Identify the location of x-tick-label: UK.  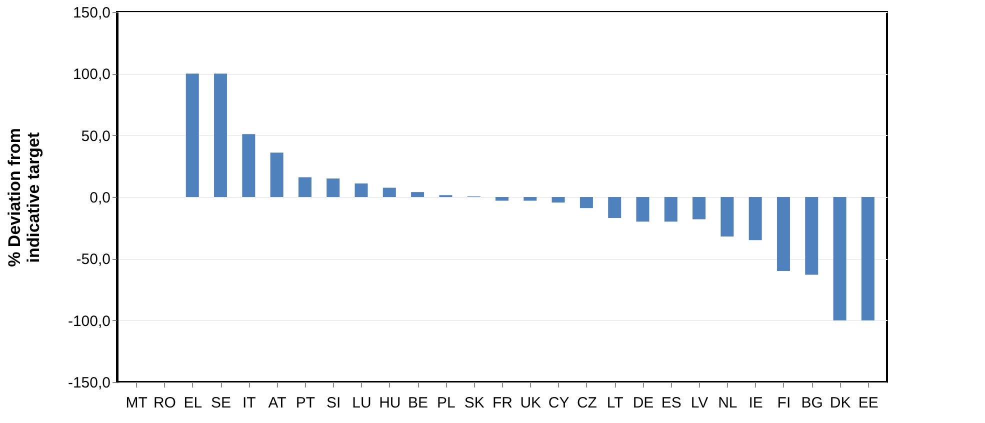
(531, 403).